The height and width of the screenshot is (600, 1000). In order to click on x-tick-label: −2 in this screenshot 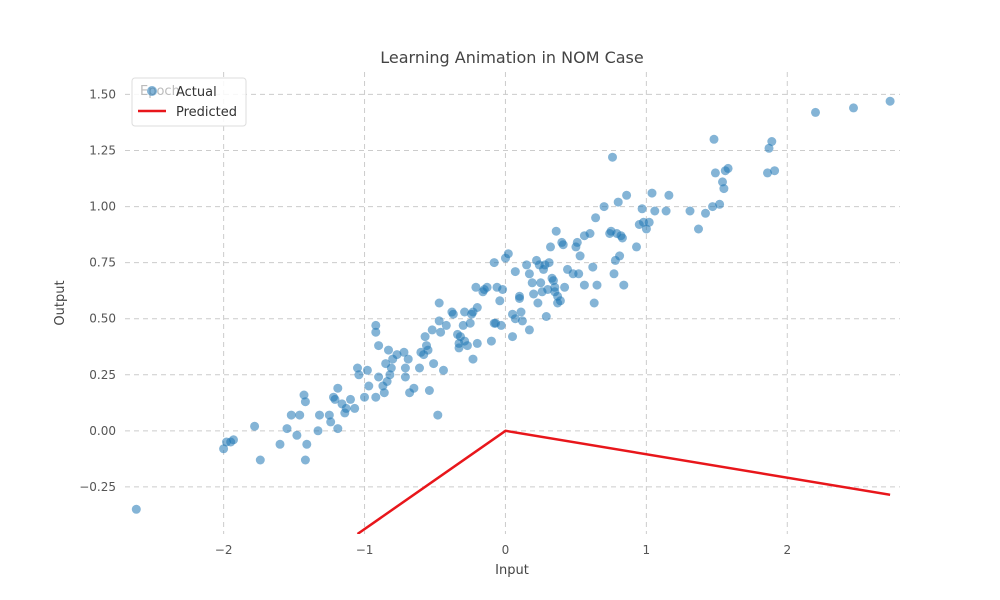, I will do `click(224, 550)`.